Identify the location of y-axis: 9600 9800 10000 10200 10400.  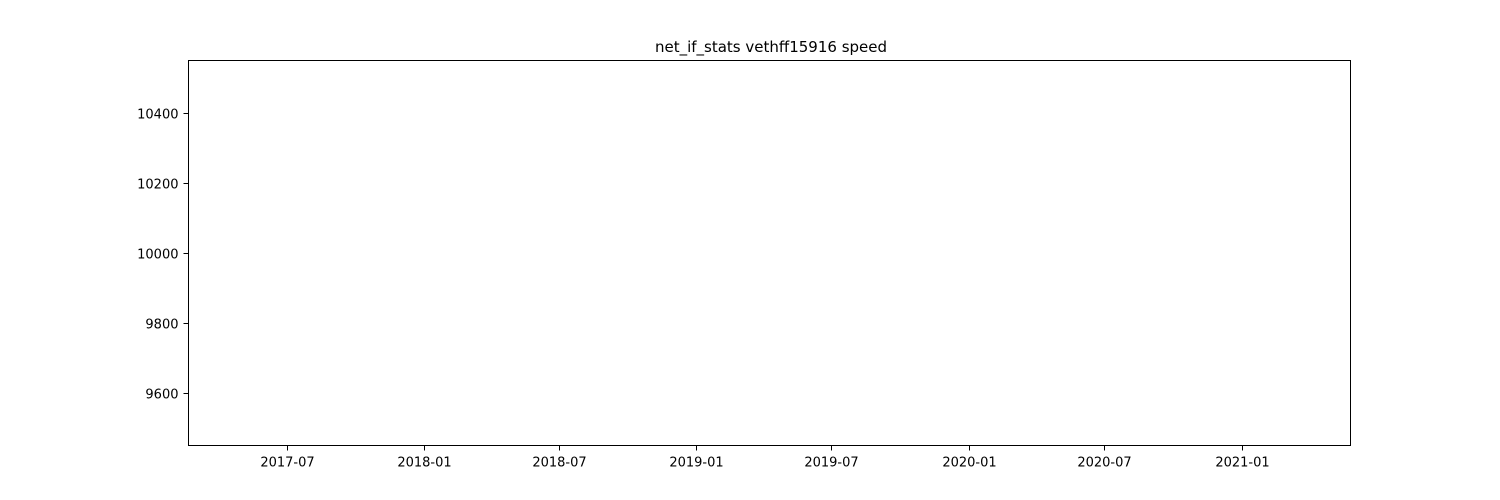
(163, 255).